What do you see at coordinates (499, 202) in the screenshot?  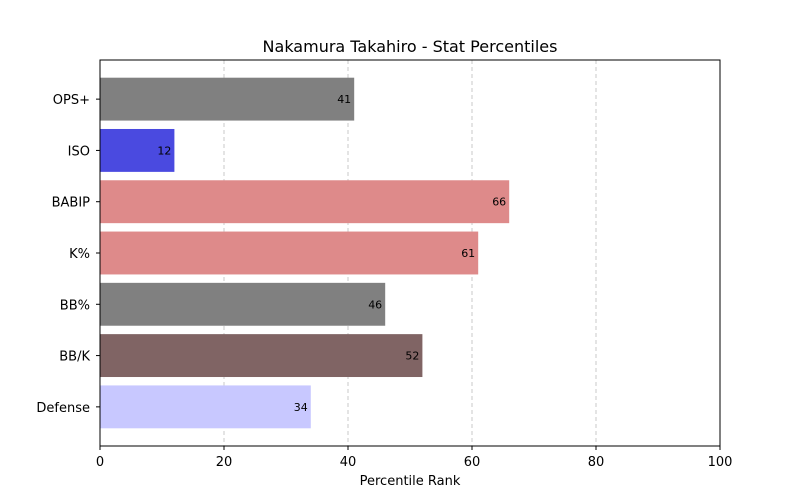 I see `bar-value-label: 66` at bounding box center [499, 202].